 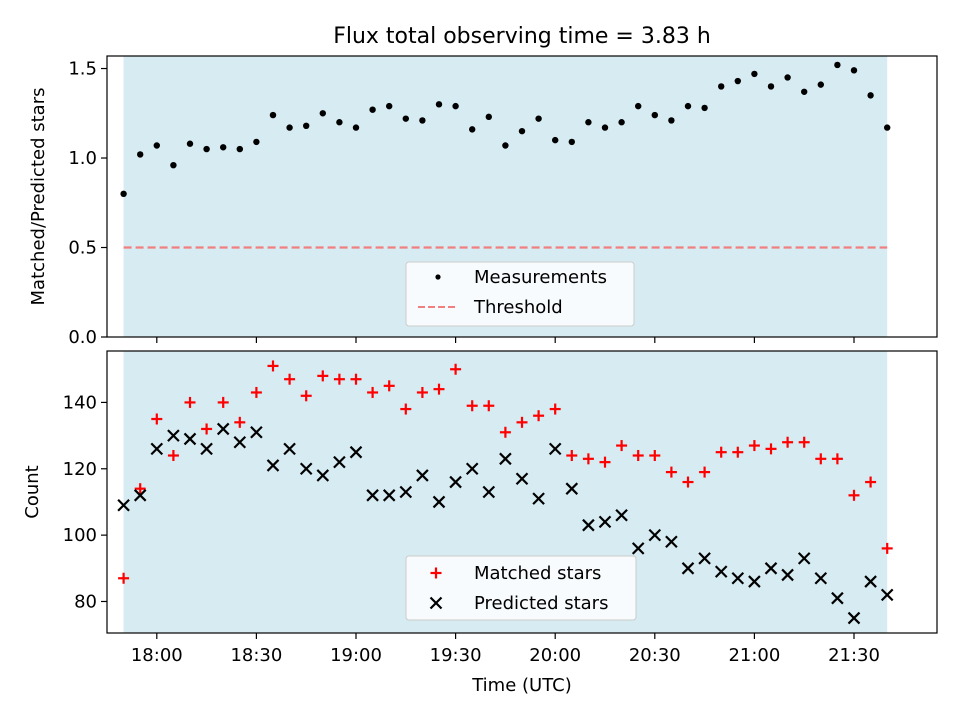 What do you see at coordinates (655, 655) in the screenshot?
I see `x-tick-label: 20:30` at bounding box center [655, 655].